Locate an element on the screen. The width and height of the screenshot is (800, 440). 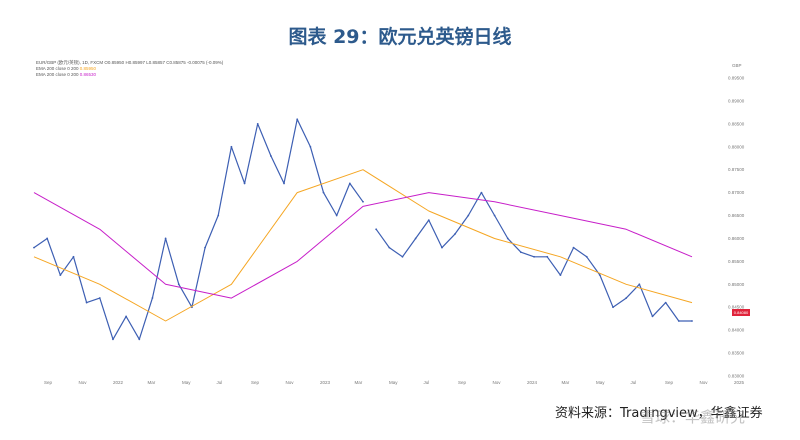
chart-title: 图表 29：欧元兑英镑日线 is located at coordinates (400, 37).